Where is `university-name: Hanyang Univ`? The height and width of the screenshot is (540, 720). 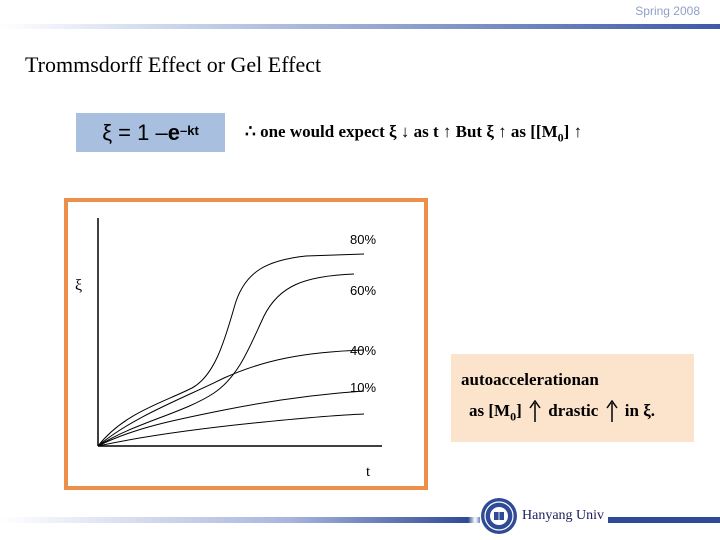 university-name: Hanyang Univ is located at coordinates (563, 515).